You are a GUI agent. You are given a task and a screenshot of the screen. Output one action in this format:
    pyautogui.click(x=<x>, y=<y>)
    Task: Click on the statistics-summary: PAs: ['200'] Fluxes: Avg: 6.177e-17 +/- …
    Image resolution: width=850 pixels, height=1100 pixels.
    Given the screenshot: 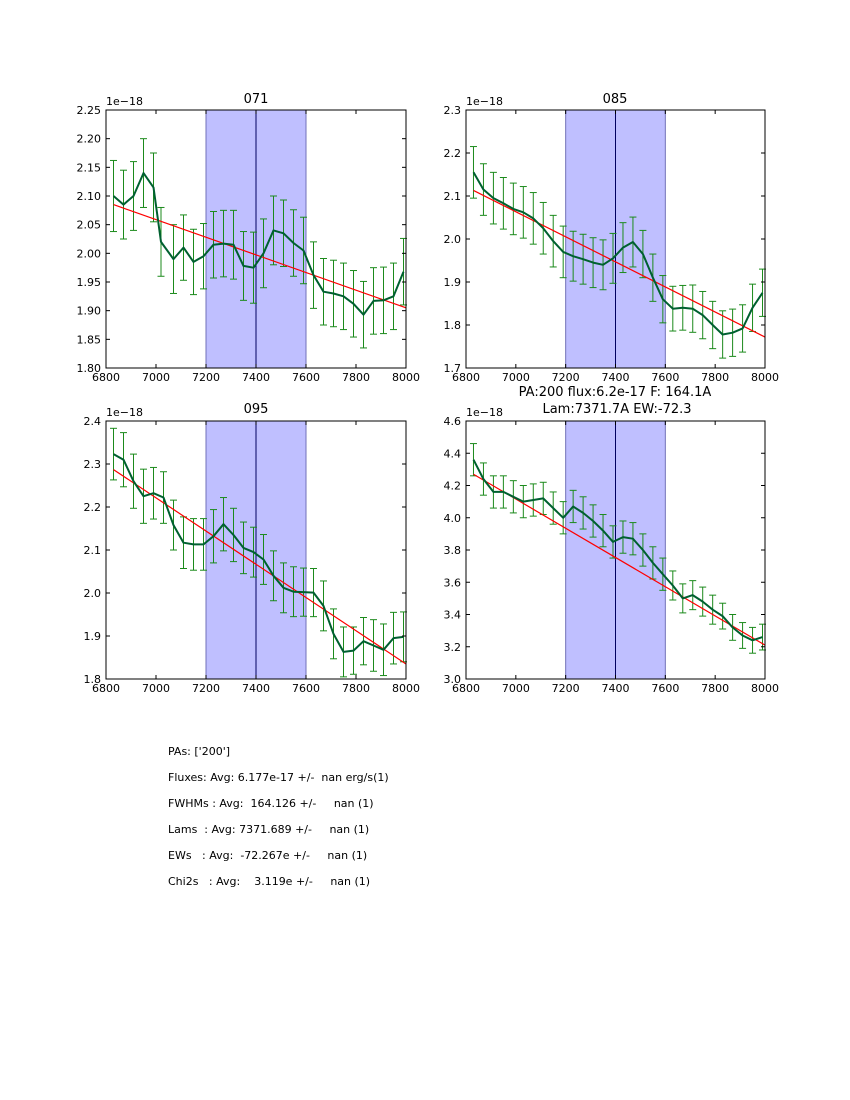 What is the action you would take?
    pyautogui.click(x=278, y=823)
    